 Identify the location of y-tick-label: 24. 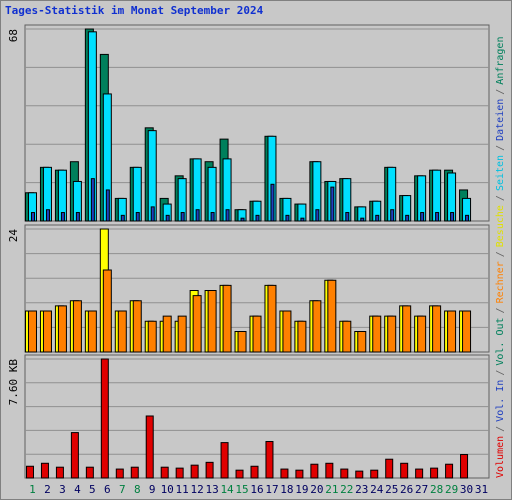
(13, 236).